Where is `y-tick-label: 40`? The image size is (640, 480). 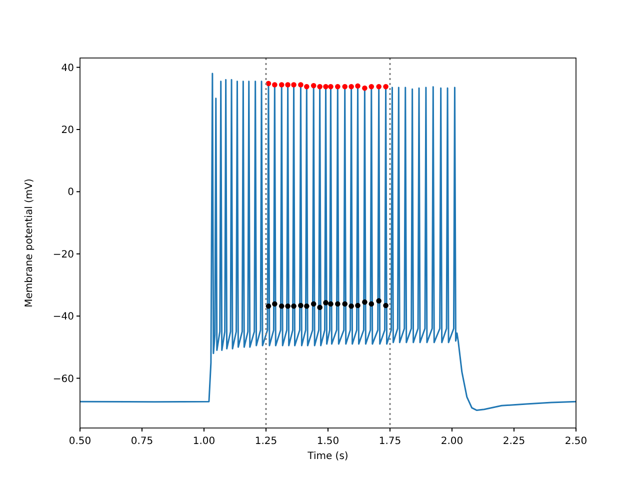 y-tick-label: 40 is located at coordinates (67, 68).